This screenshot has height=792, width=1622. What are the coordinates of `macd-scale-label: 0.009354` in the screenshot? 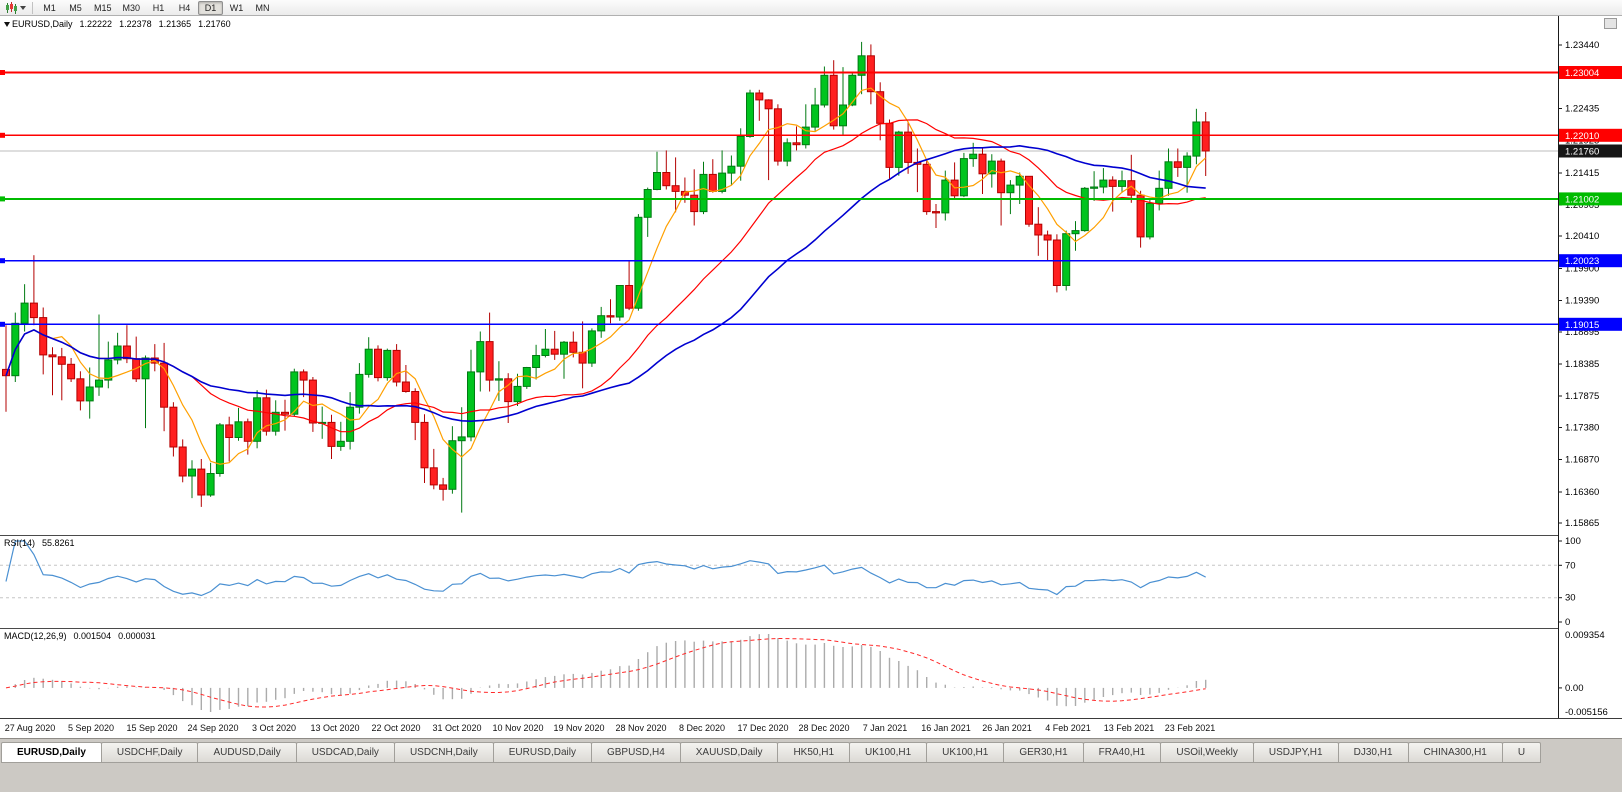 It's located at (1585, 635).